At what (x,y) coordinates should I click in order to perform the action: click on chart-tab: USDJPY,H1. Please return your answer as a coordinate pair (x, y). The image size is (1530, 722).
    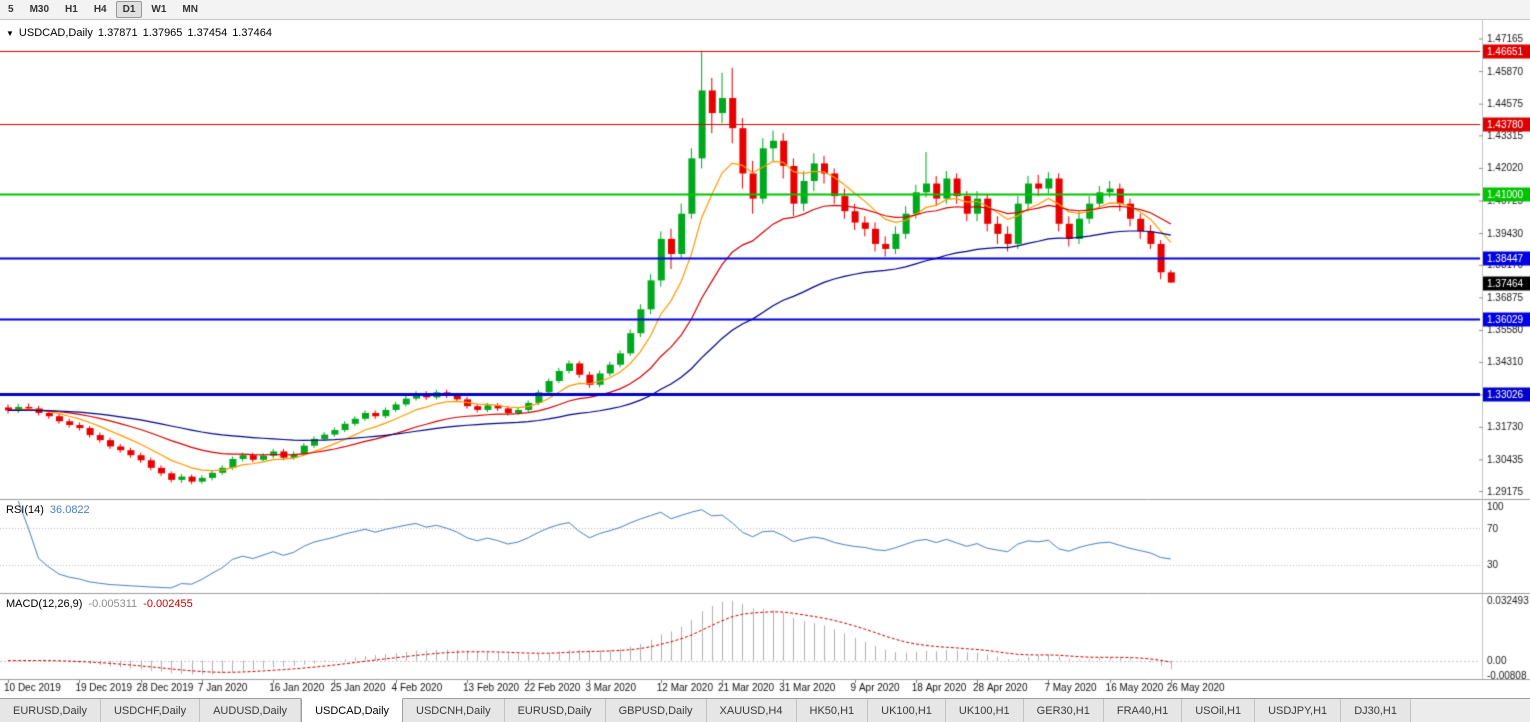
    Looking at the image, I should click on (1298, 710).